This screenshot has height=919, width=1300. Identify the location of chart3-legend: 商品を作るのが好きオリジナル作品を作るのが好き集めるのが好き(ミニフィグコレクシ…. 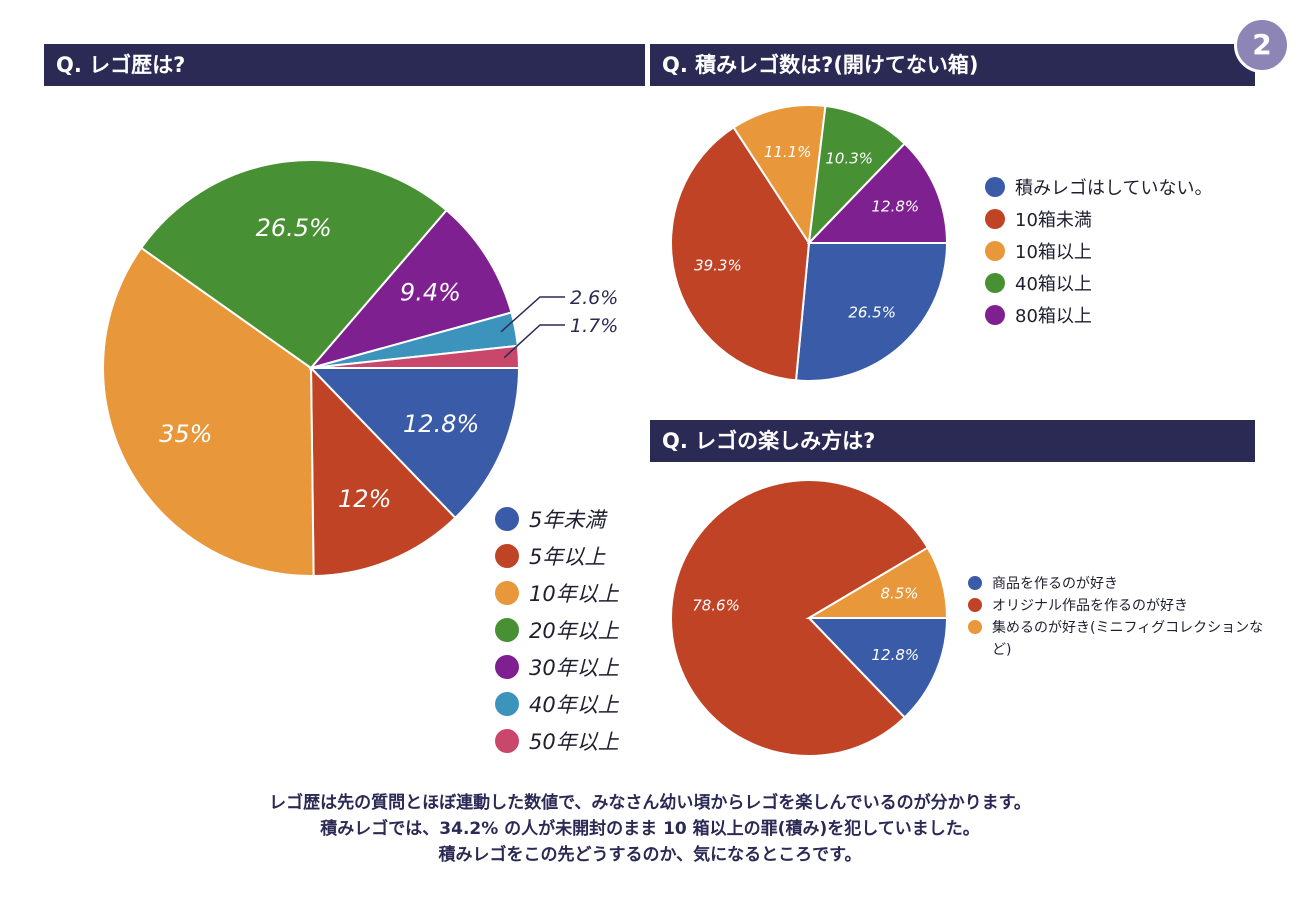
(1118, 617).